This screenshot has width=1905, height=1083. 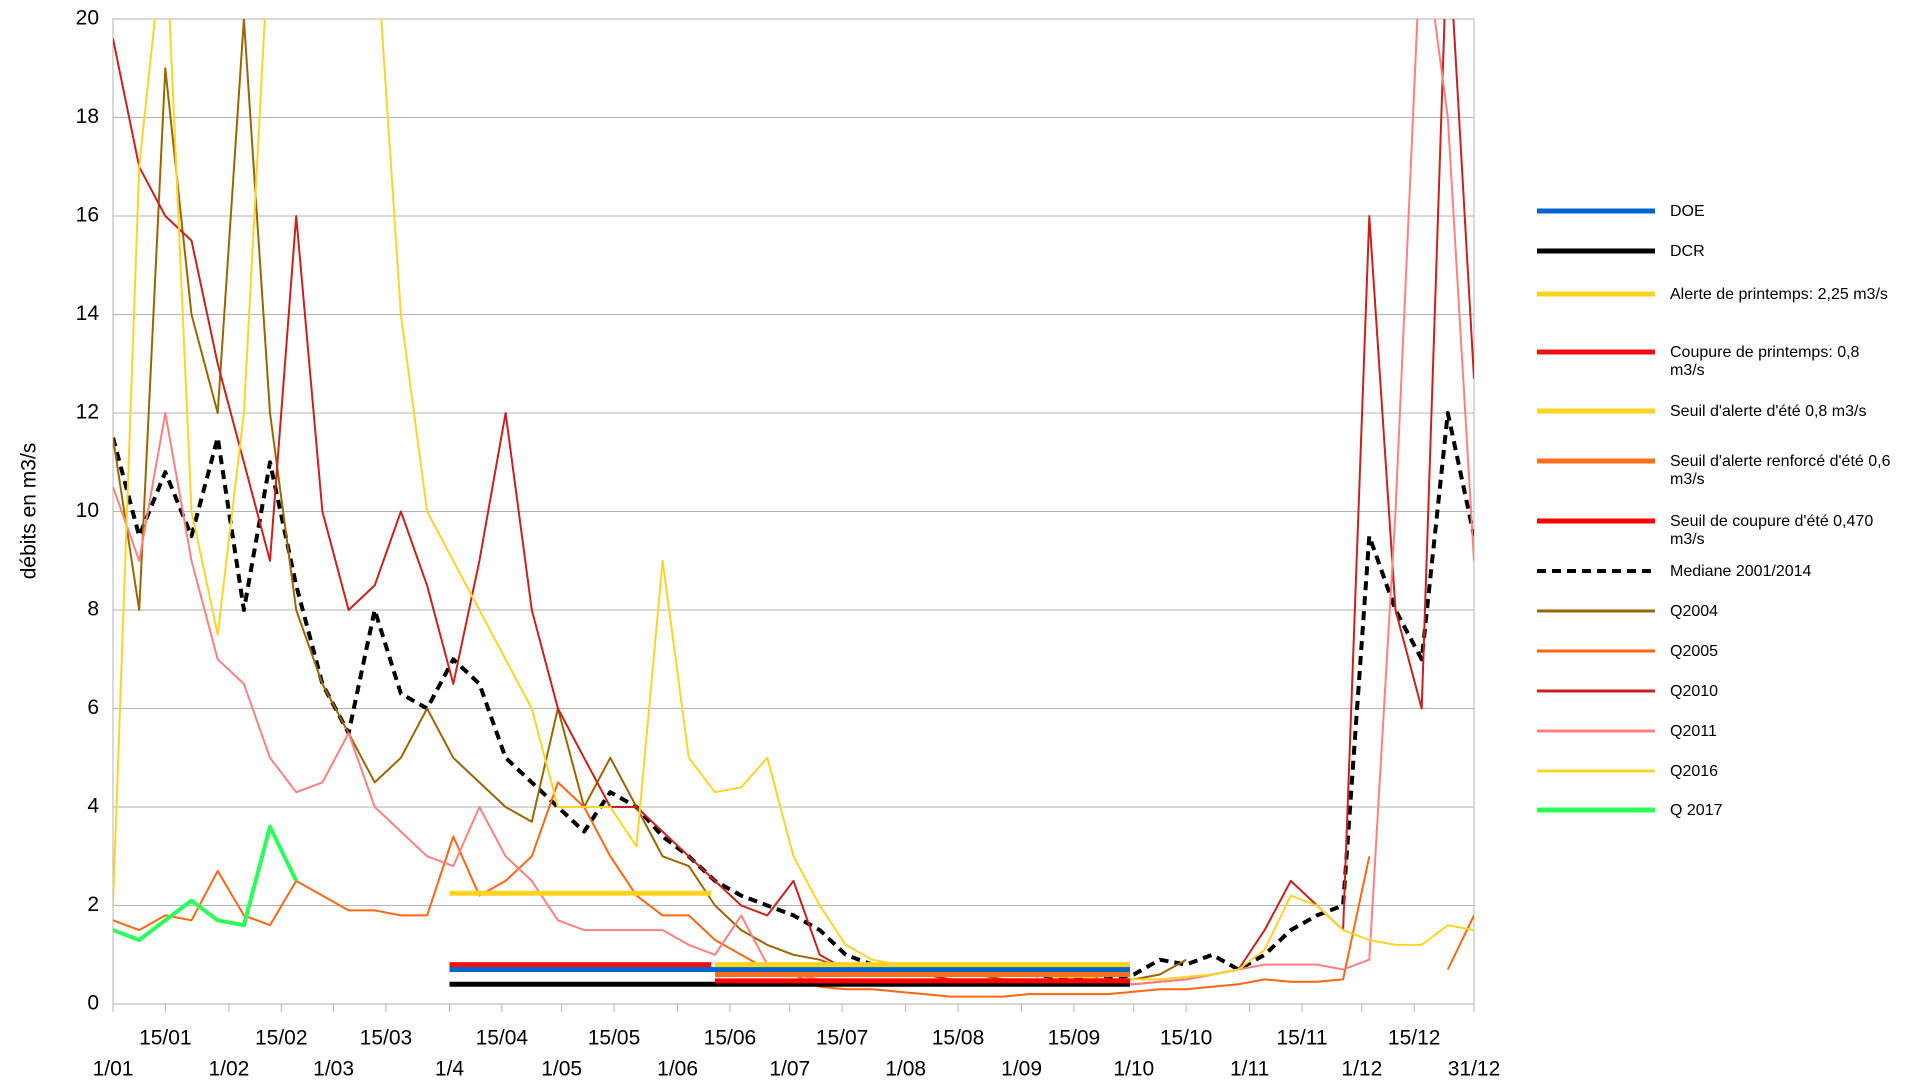 I want to click on legend-label: Mediane 2001/2014, so click(x=1741, y=571).